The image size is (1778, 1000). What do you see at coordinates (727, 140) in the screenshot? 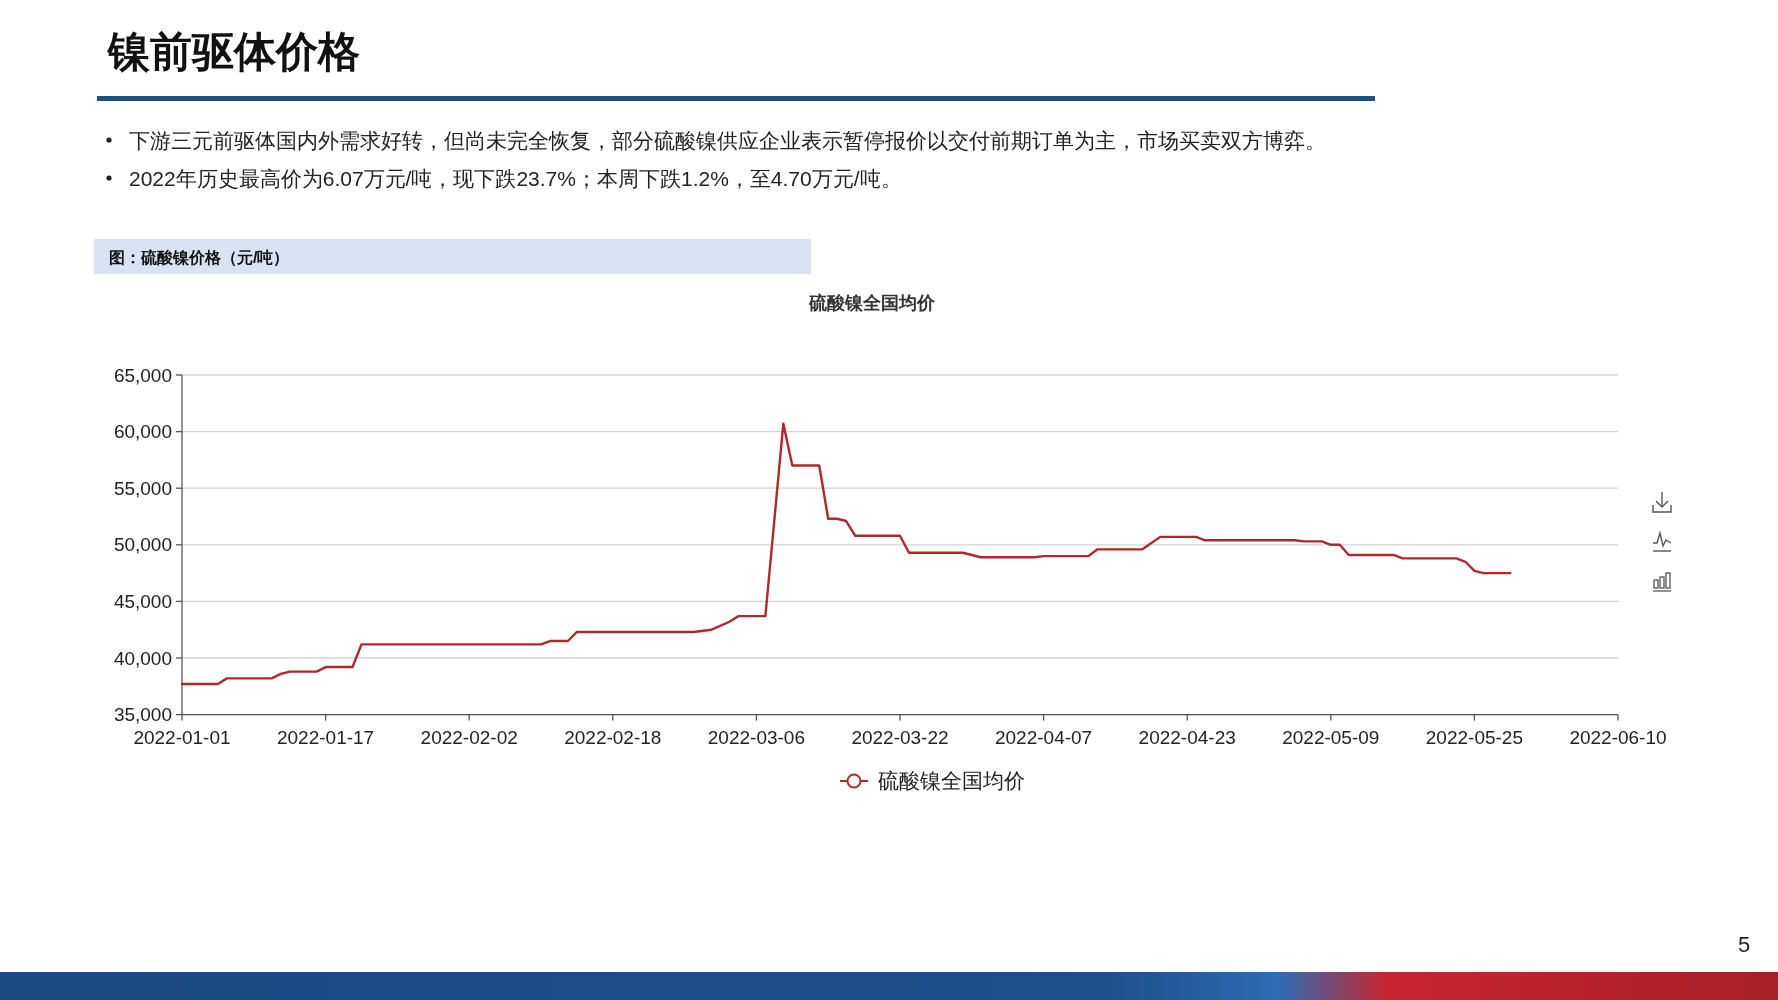
I see `text: 下游三元前驱体国内外需求好转，但尚未完全恢复，部分硫酸镍供应企业表示暂停报价以交付前期订单为主，市场买卖双方博弈。` at bounding box center [727, 140].